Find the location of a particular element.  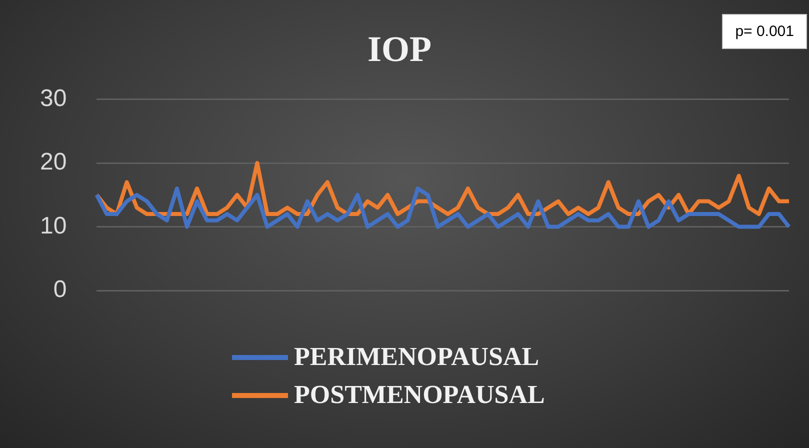

y-tick-label: 30 is located at coordinates (53, 98).